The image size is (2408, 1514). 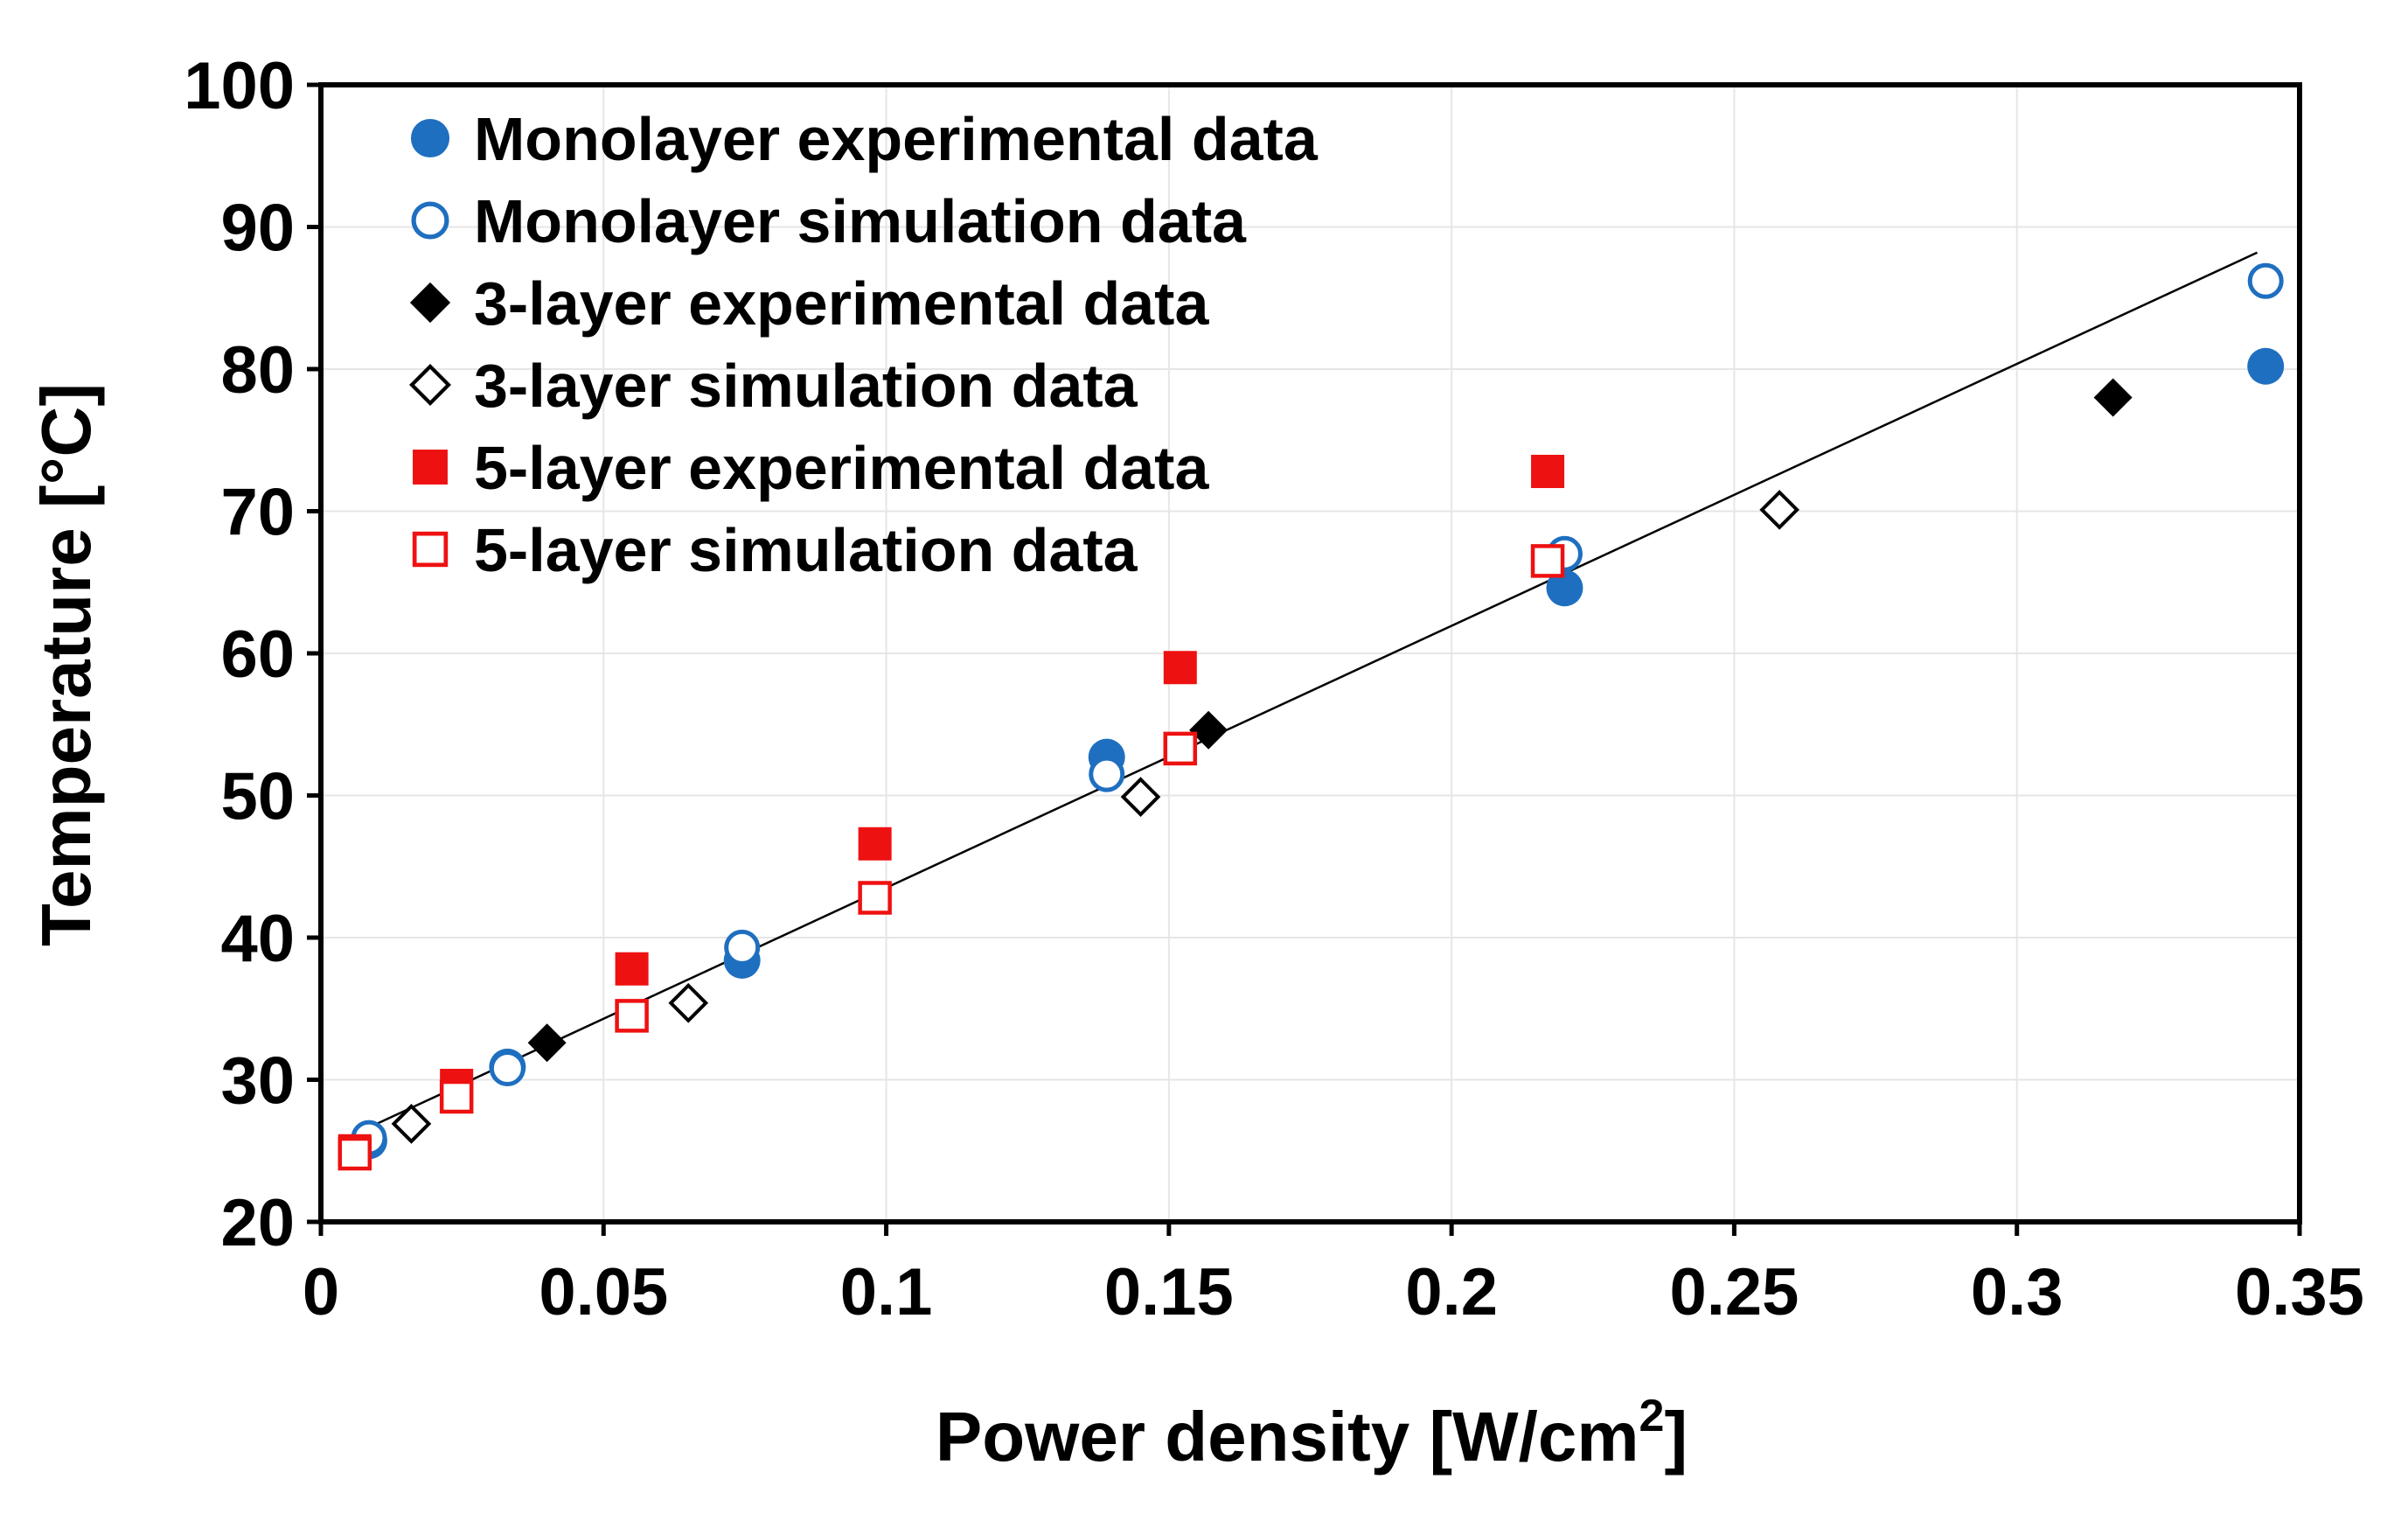 I want to click on y-tick-labels: 20 30 40 50 60 70 80 90 100, so click(x=239, y=654).